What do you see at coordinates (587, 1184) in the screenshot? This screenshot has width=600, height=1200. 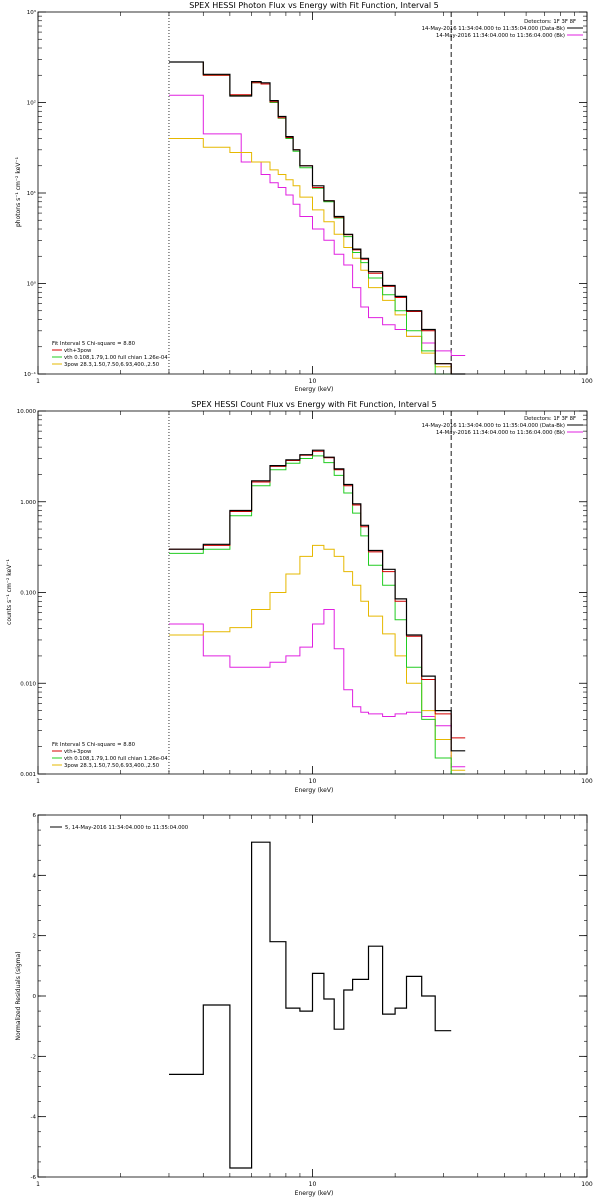 I see `residual-x-tick-label: 100` at bounding box center [587, 1184].